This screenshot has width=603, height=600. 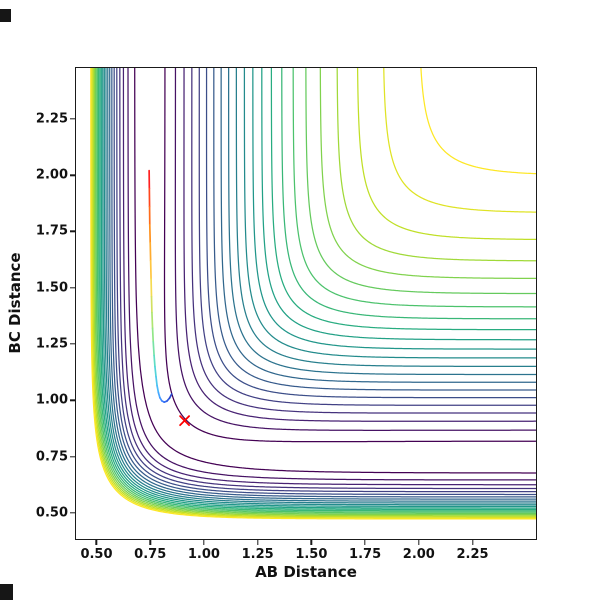 What do you see at coordinates (51, 288) in the screenshot?
I see `y-tick-label: 1.50` at bounding box center [51, 288].